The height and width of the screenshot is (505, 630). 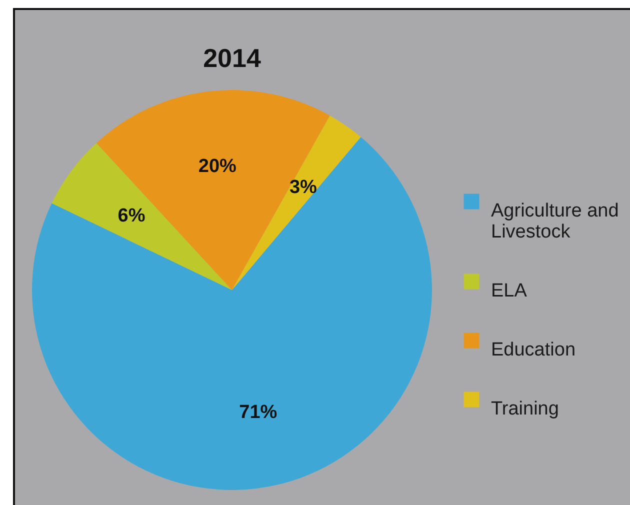 I want to click on data-label: 3%, so click(x=303, y=187).